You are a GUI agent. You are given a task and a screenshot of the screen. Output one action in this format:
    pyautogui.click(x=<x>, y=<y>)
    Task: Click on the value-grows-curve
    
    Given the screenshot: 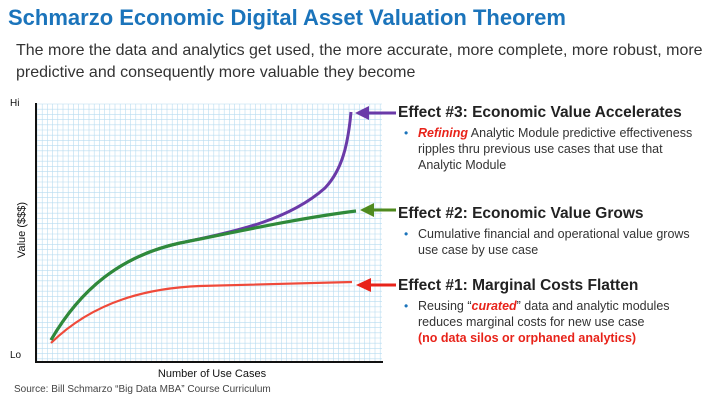 What is the action you would take?
    pyautogui.click(x=203, y=275)
    